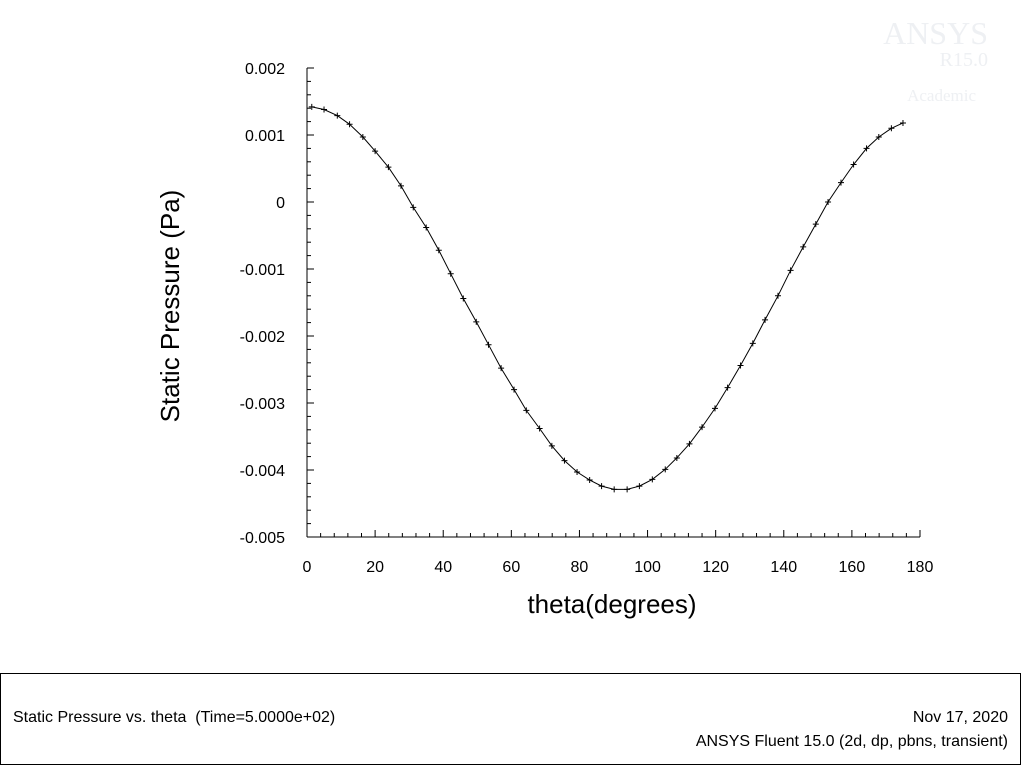  I want to click on watermark-version: R15.0, so click(964, 60).